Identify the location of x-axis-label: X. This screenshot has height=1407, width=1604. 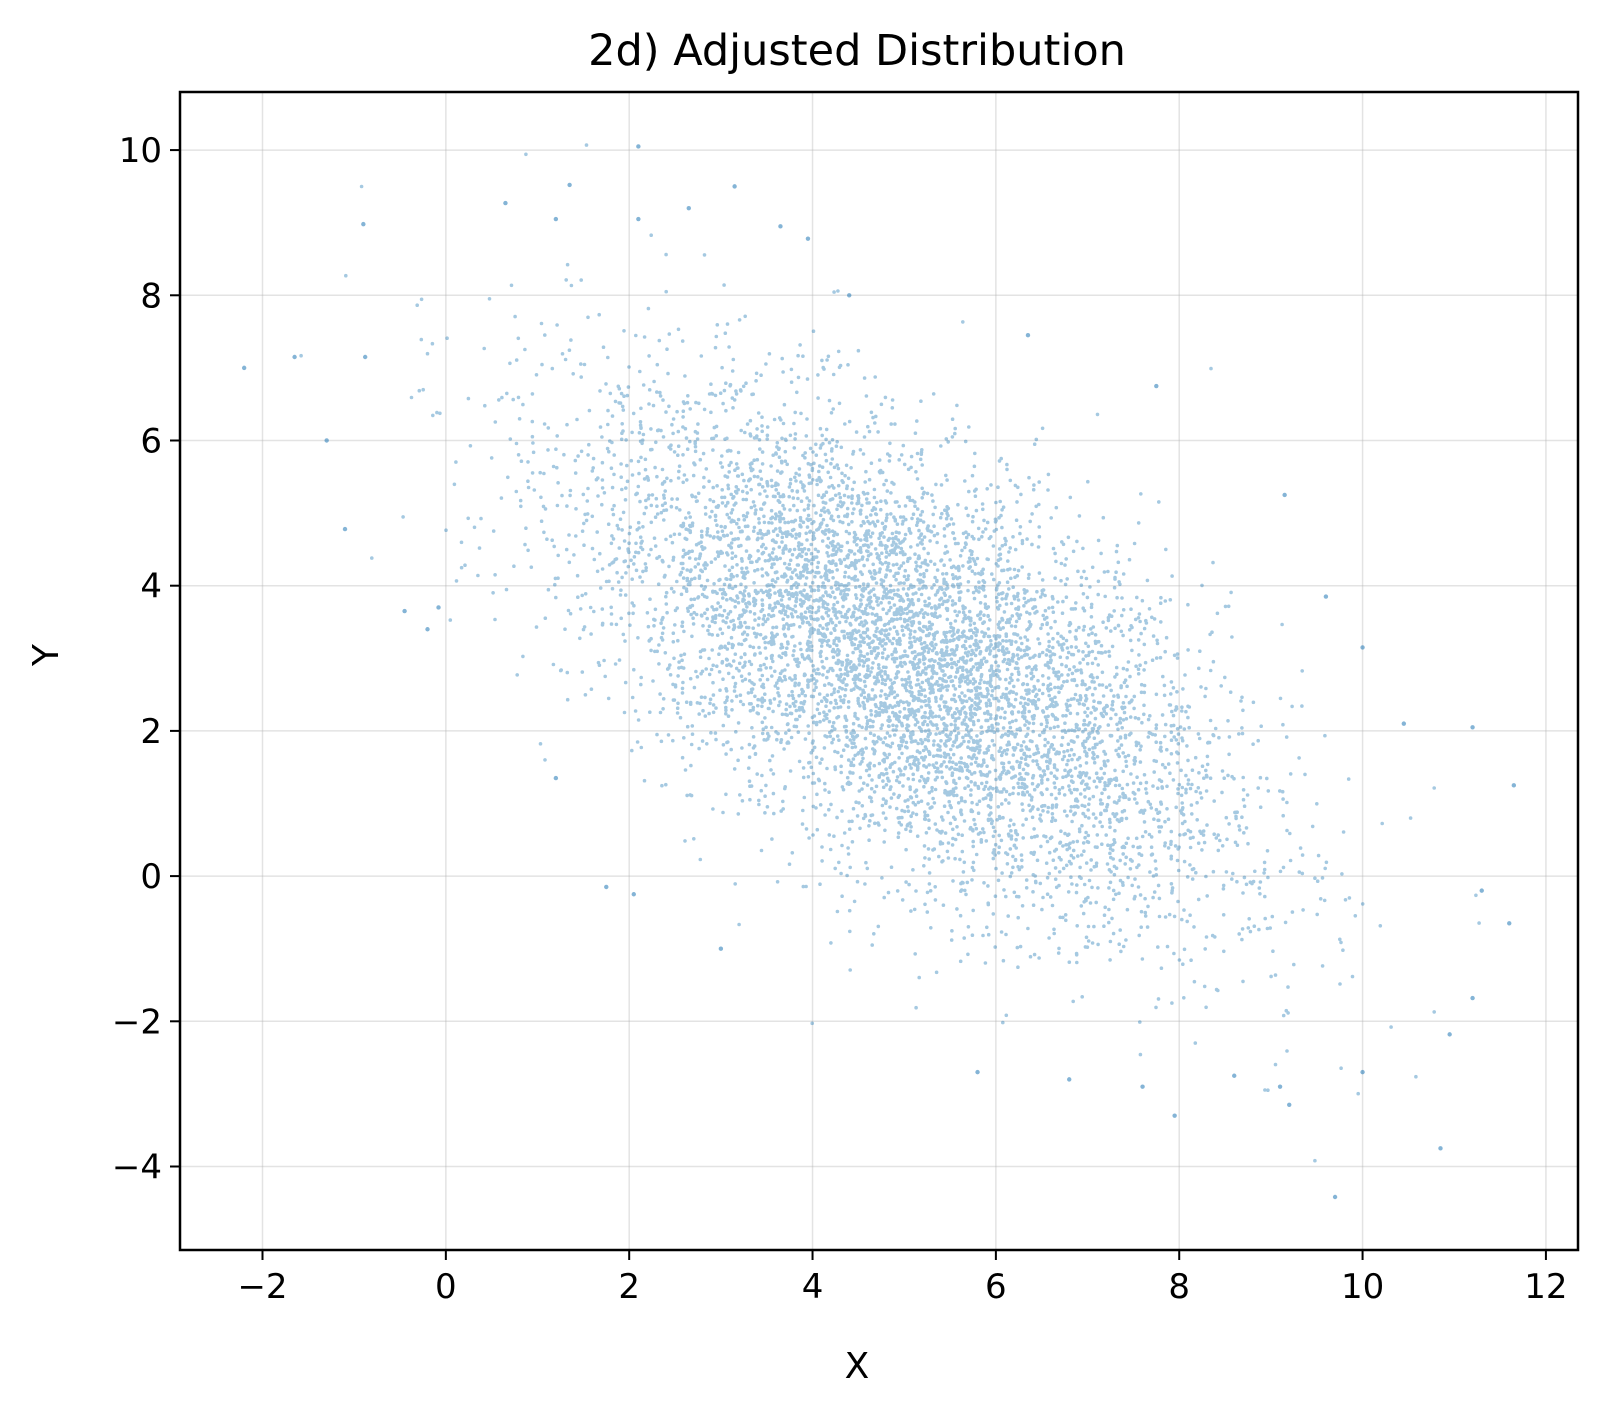
(857, 1366).